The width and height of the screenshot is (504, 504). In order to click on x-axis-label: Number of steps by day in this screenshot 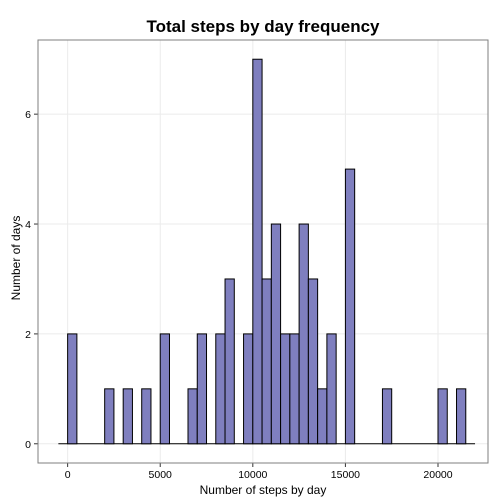, I will do `click(263, 490)`.